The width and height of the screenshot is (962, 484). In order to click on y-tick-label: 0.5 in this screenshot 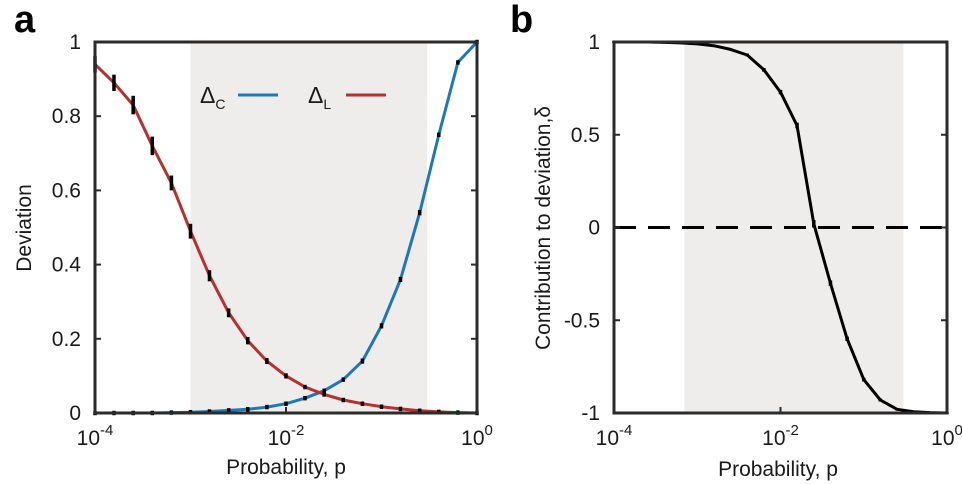, I will do `click(585, 135)`.